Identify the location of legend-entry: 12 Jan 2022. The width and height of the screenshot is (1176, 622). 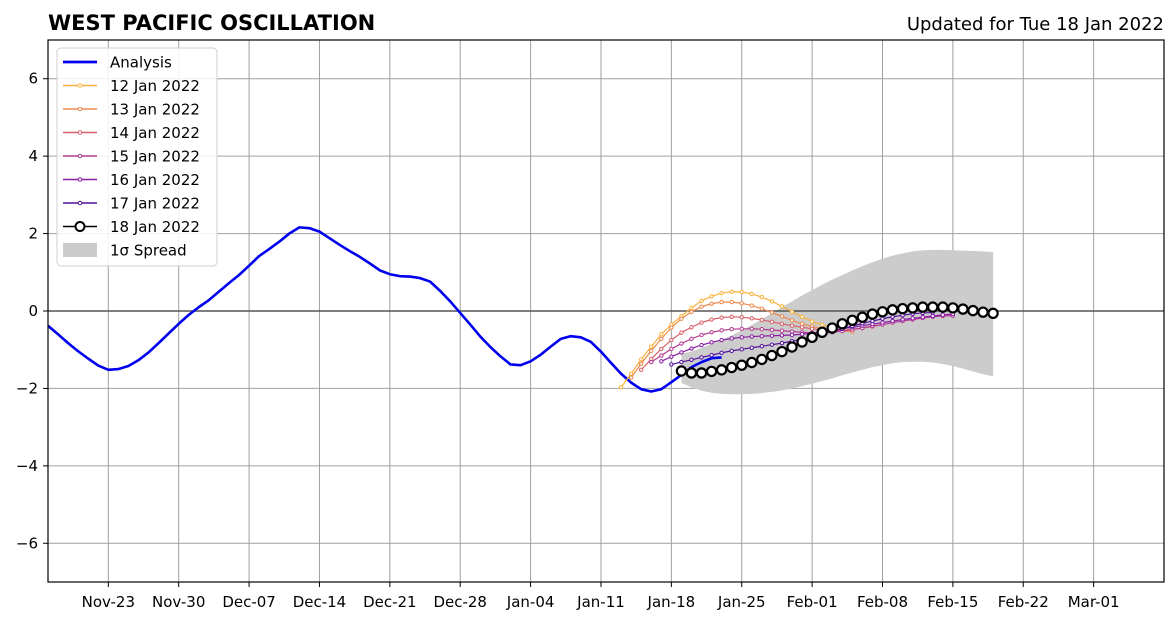
(131, 86).